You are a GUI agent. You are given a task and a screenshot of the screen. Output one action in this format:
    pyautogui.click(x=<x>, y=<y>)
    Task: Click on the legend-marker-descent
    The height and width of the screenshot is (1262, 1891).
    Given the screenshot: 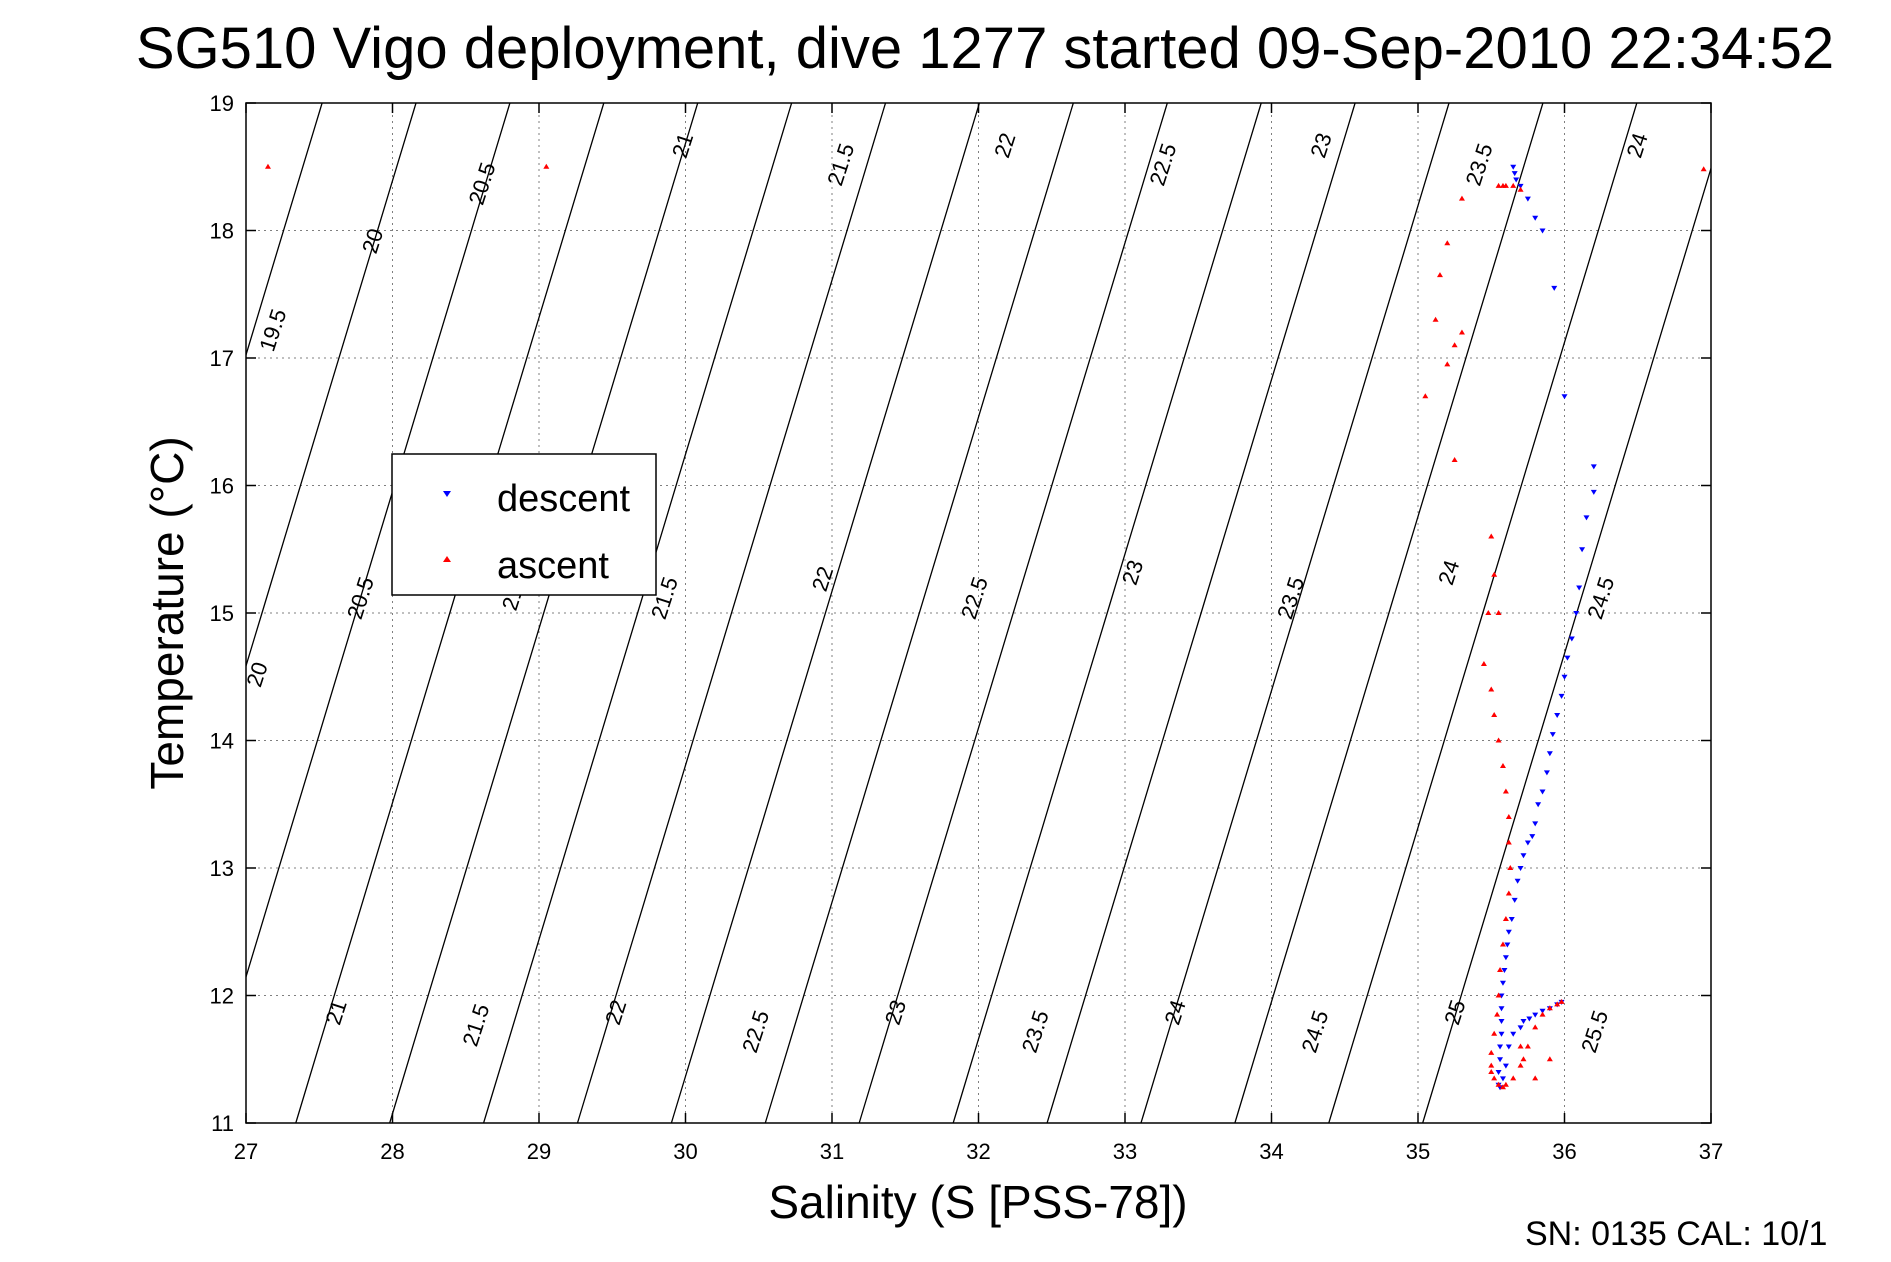 What is the action you would take?
    pyautogui.click(x=447, y=494)
    